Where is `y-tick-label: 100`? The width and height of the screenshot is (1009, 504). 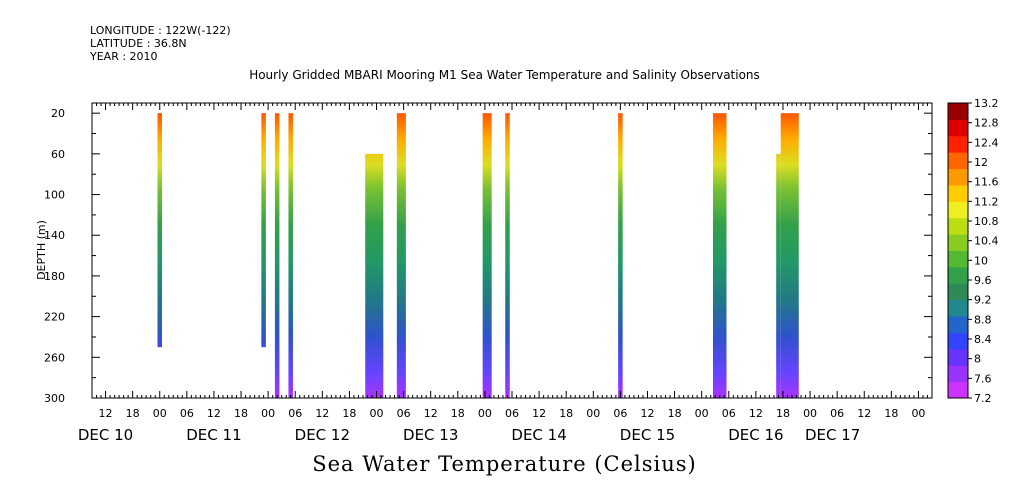
y-tick-label: 100 is located at coordinates (54, 195).